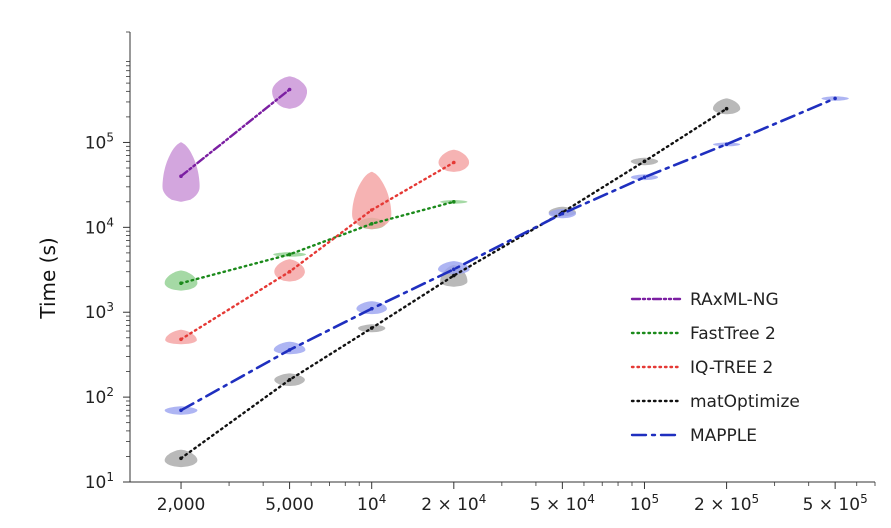 This screenshot has width=891, height=528. Describe the element at coordinates (99, 396) in the screenshot. I see `y-tick-label: 10²` at that location.